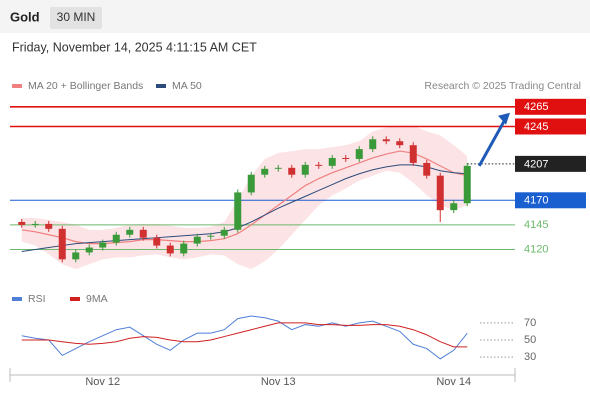  What do you see at coordinates (536, 164) in the screenshot?
I see `level-label: 4207` at bounding box center [536, 164].